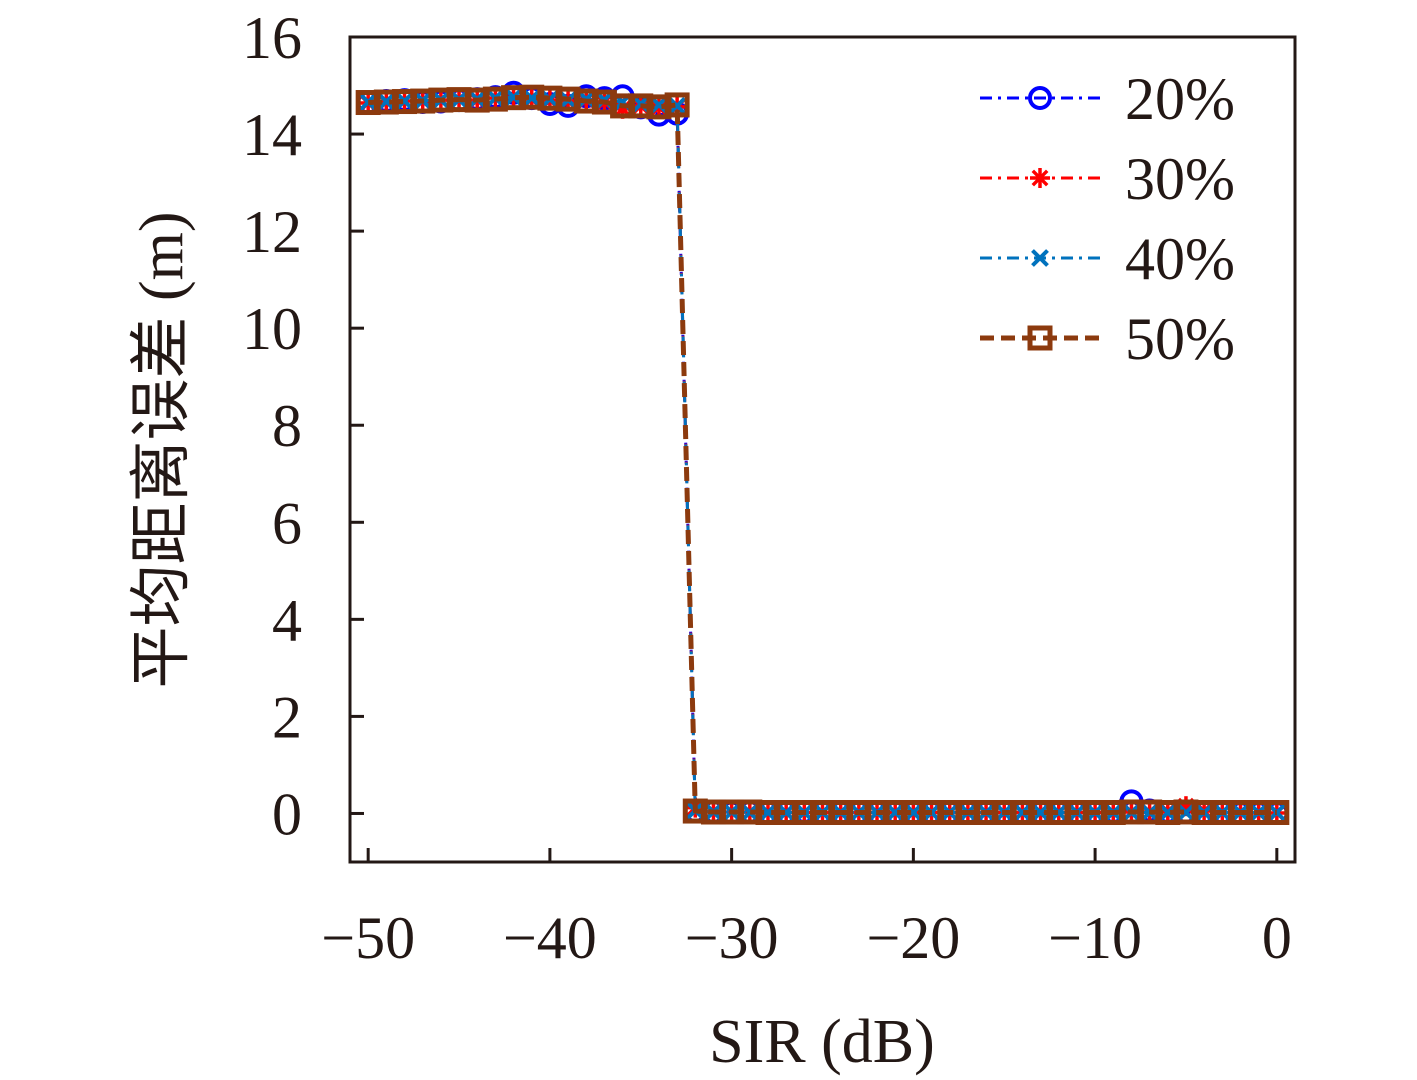 Image resolution: width=1417 pixels, height=1080 pixels. Describe the element at coordinates (1180, 259) in the screenshot. I see `legend-label: 40%` at that location.